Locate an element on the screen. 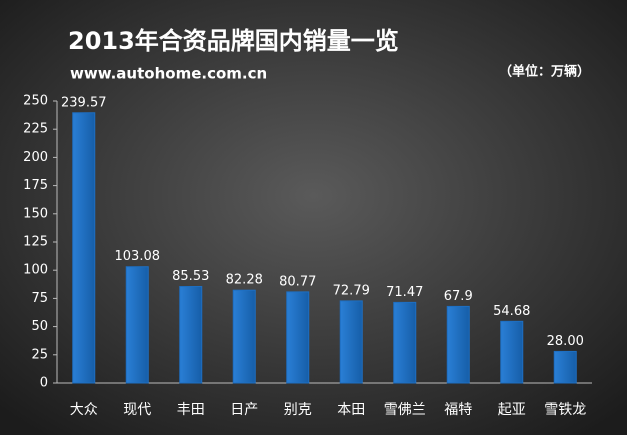 This screenshot has height=435, width=627. x-tick-label: 日产 is located at coordinates (244, 410).